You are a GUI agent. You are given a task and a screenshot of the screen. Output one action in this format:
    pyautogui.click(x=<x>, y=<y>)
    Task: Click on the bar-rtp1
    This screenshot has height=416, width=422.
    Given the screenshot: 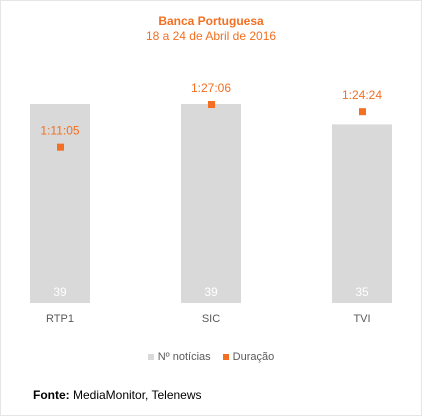 What is the action you would take?
    pyautogui.click(x=60, y=203)
    